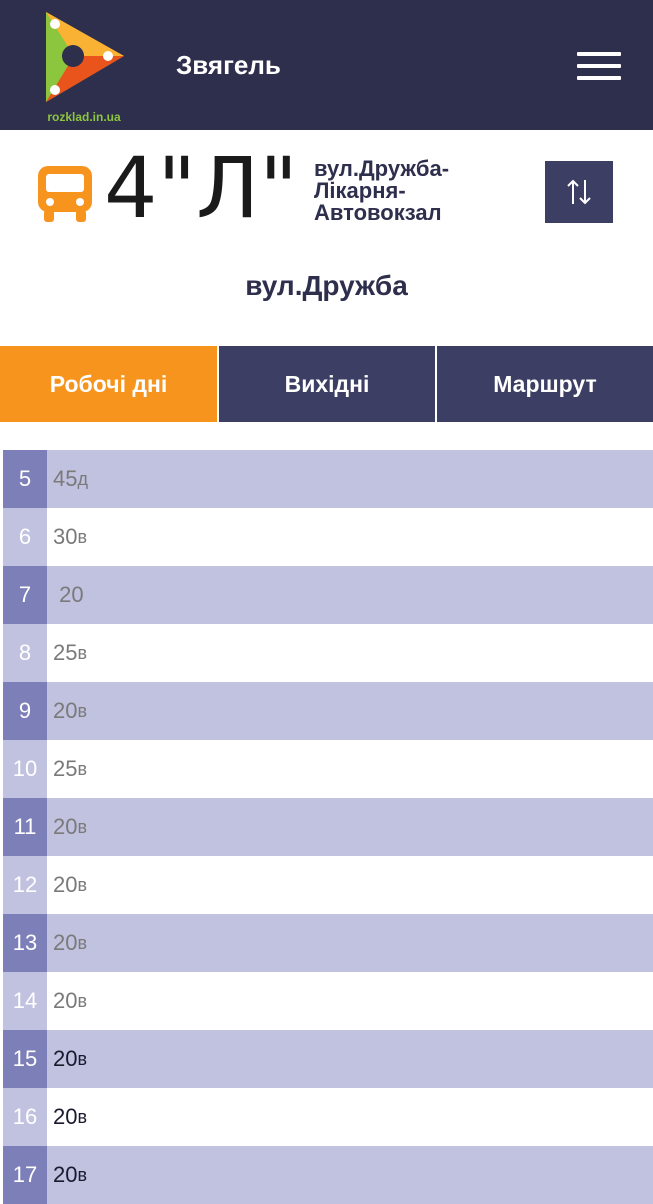 The width and height of the screenshot is (653, 1204). I want to click on schedule-row: 15 20 в, so click(328, 1059).